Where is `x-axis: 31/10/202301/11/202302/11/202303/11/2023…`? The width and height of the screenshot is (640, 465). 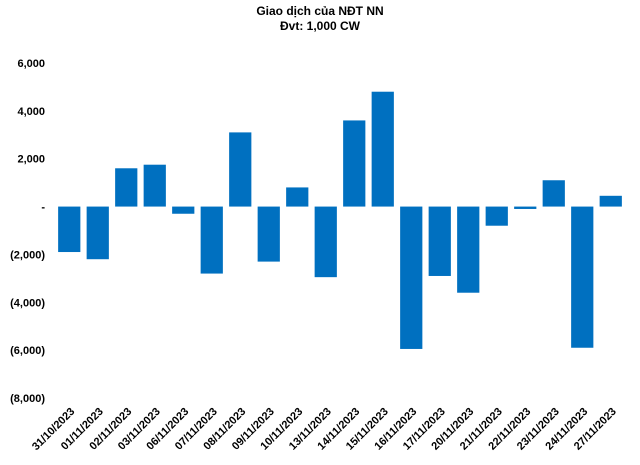
x-axis: 31/10/202301/11/202302/11/202303/11/2023… is located at coordinates (324, 429).